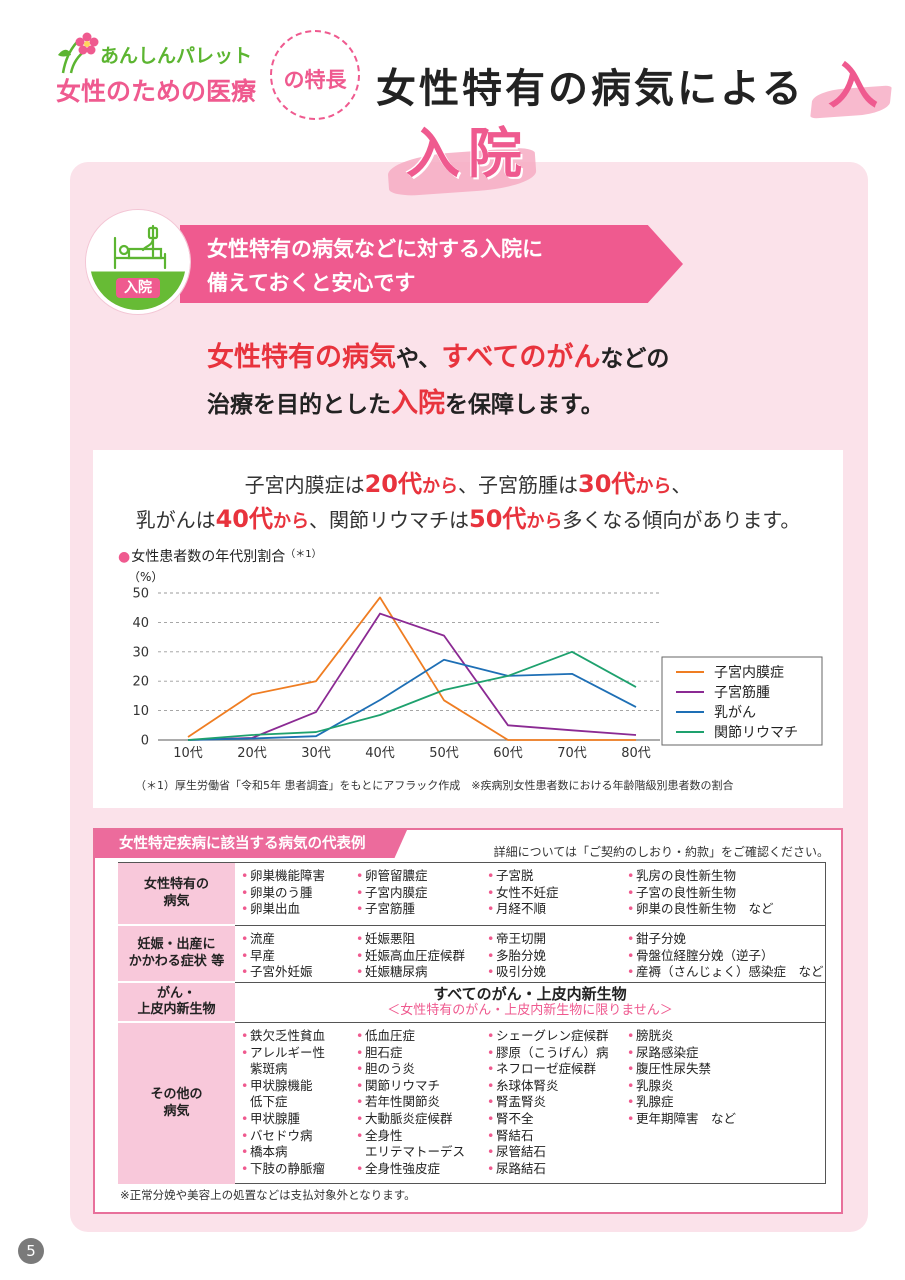 This screenshot has height=1280, width=905. Describe the element at coordinates (315, 75) in the screenshot. I see `feature-badge: の特長` at that location.